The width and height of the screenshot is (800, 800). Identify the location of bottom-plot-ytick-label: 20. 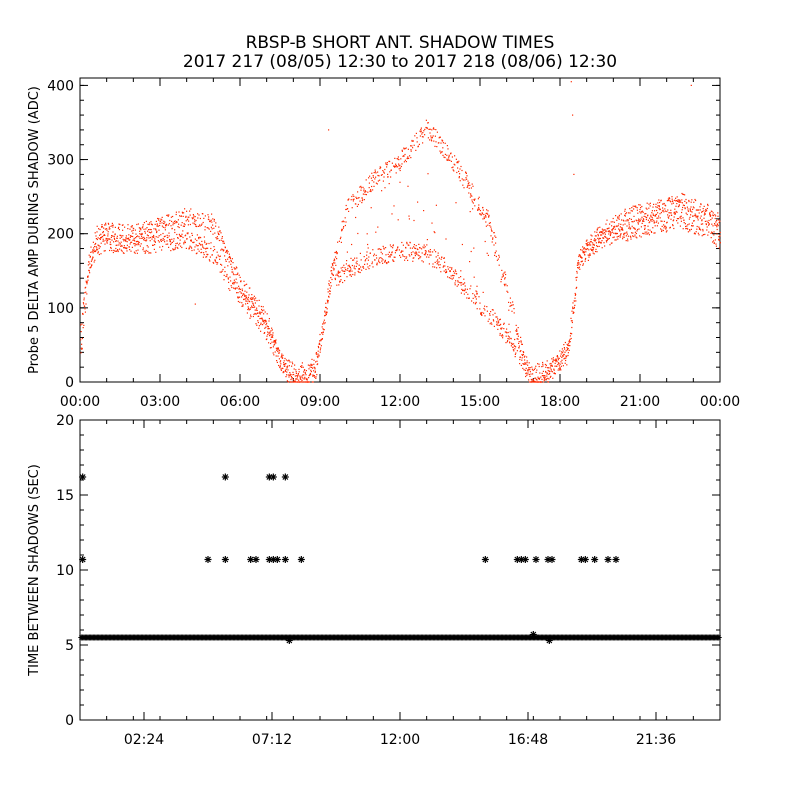
(65, 421).